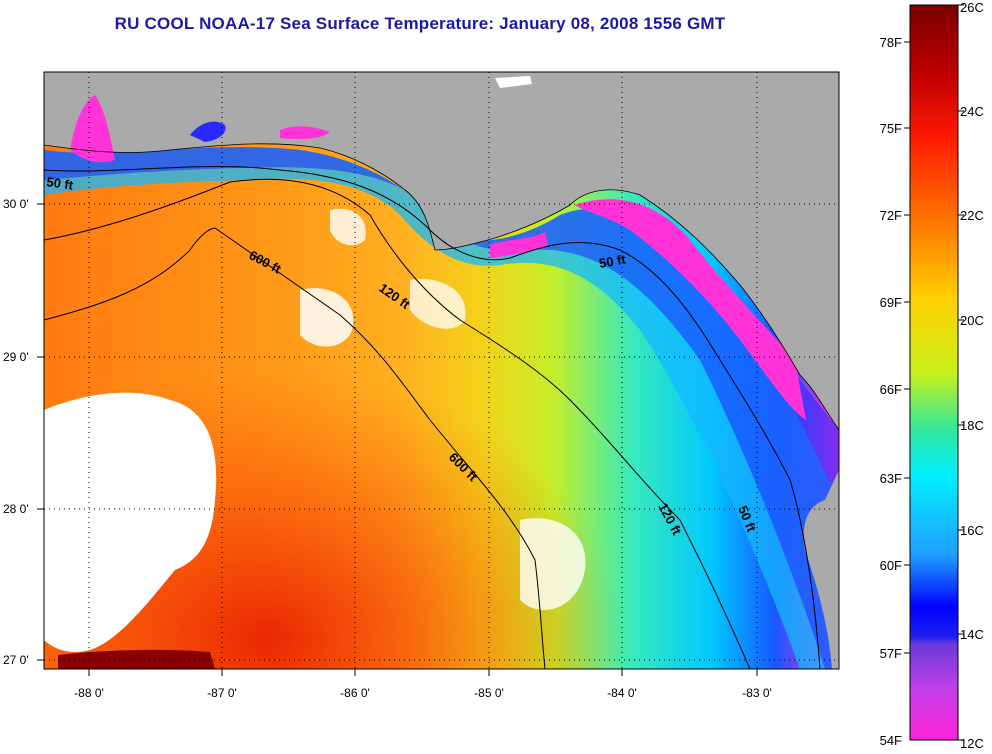 This screenshot has width=992, height=754. What do you see at coordinates (891, 740) in the screenshot?
I see `colorbar-f-label: 54F` at bounding box center [891, 740].